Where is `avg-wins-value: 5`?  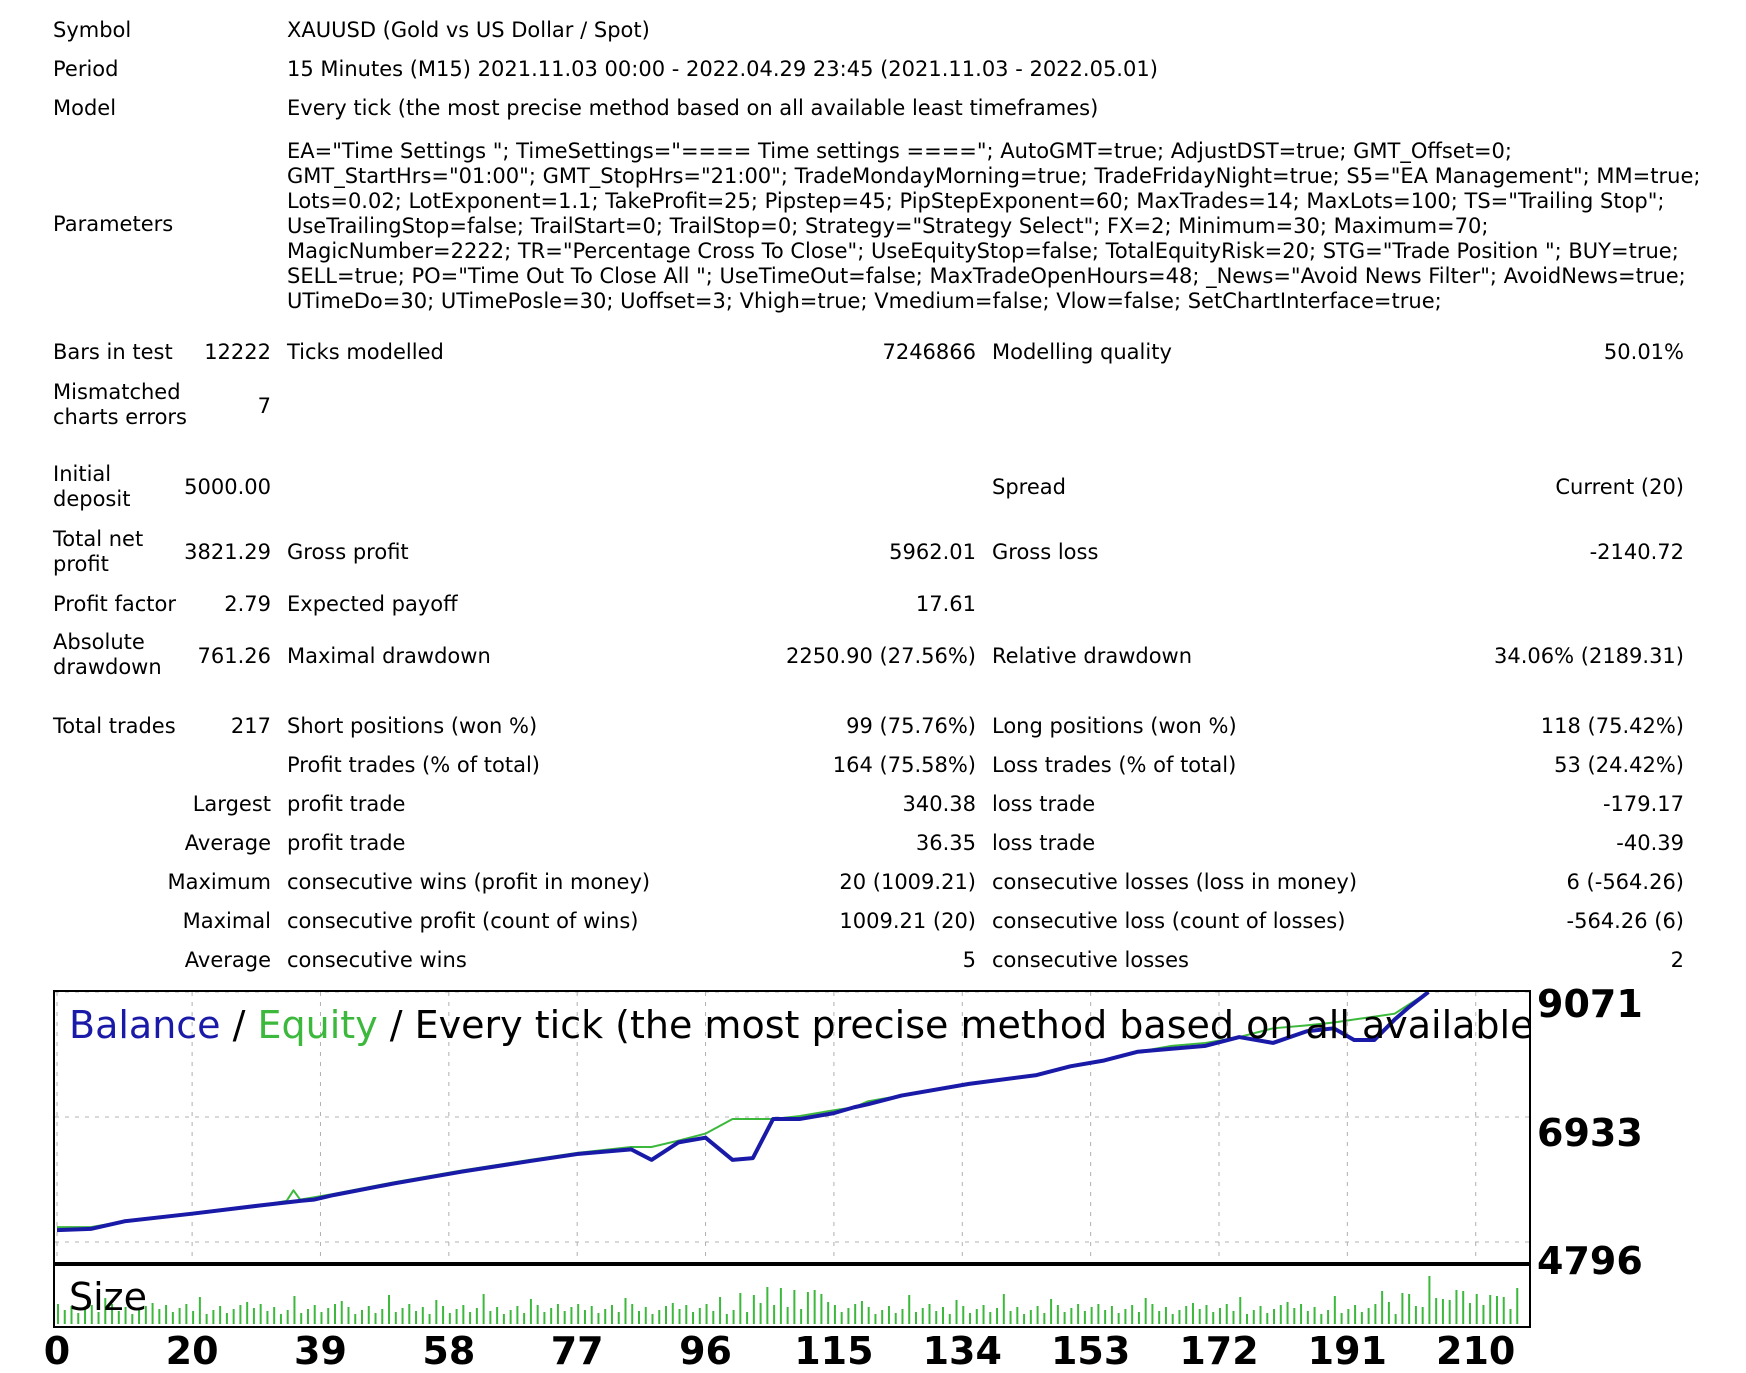
avg-wins-value: 5 is located at coordinates (969, 960).